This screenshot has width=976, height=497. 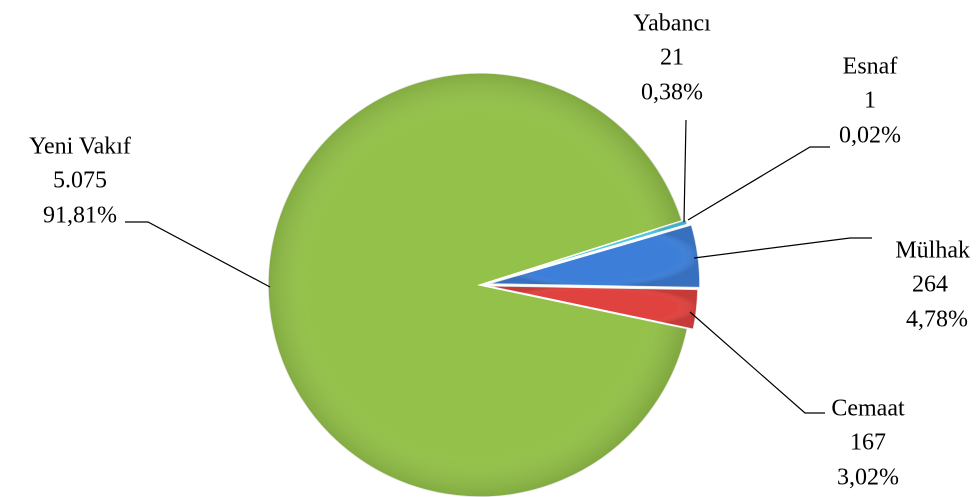 What do you see at coordinates (870, 136) in the screenshot?
I see `percent-label: 0,02%` at bounding box center [870, 136].